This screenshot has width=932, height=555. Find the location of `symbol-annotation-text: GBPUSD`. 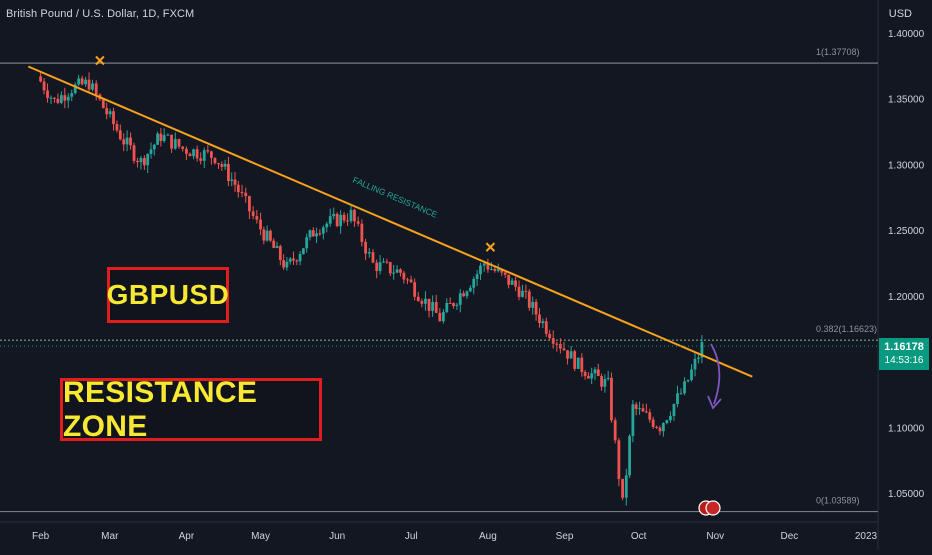

symbol-annotation-text: GBPUSD is located at coordinates (168, 294).